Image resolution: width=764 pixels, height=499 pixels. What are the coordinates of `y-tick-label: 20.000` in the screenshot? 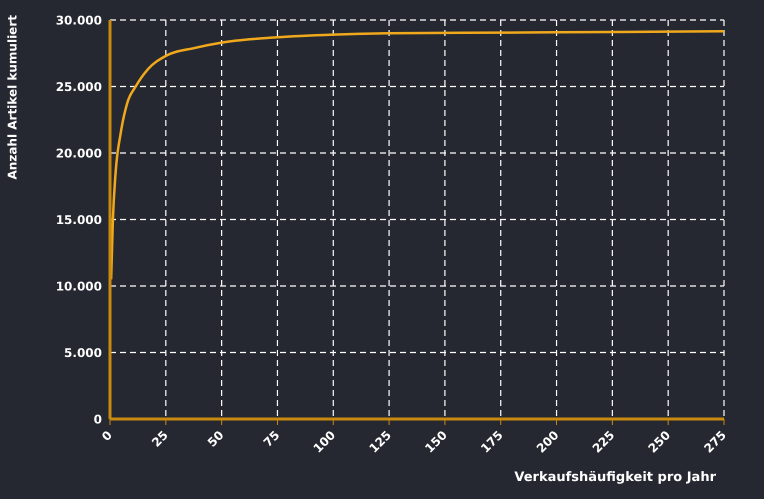 It's located at (79, 153).